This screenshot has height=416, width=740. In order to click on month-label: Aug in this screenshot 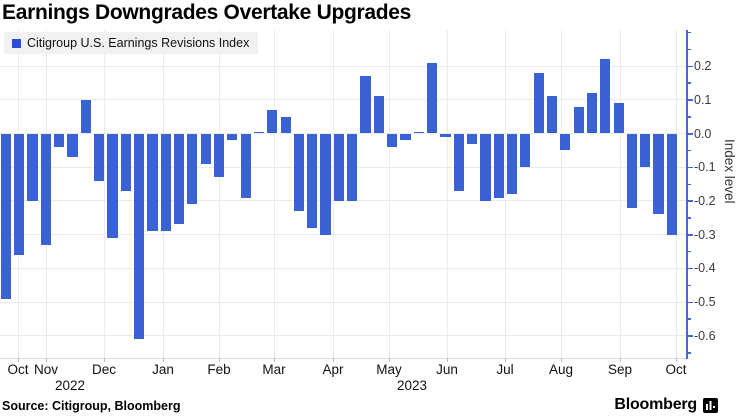, I will do `click(561, 369)`.